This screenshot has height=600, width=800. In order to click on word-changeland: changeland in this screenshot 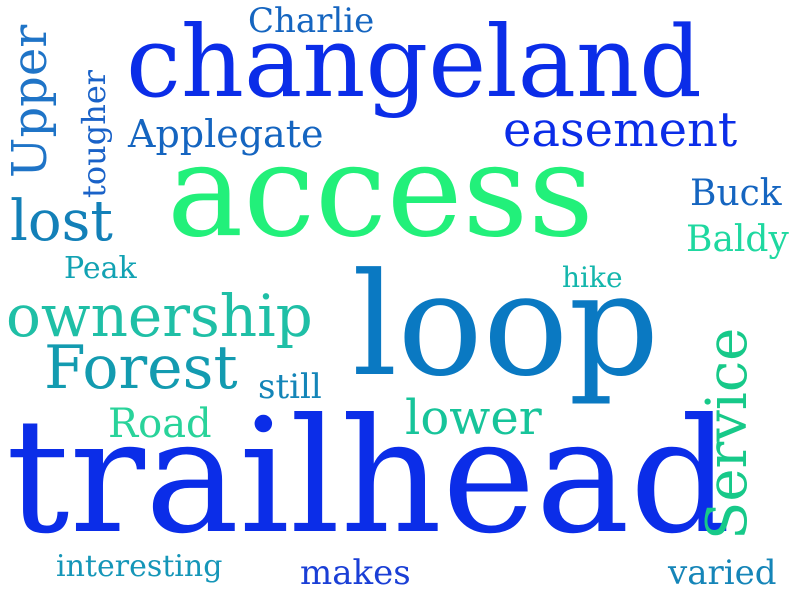, I will do `click(414, 63)`.